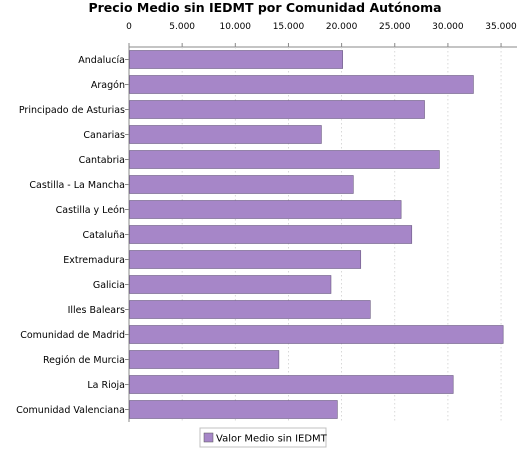 The image size is (525, 450). I want to click on category-label: Castilla y León, so click(90, 210).